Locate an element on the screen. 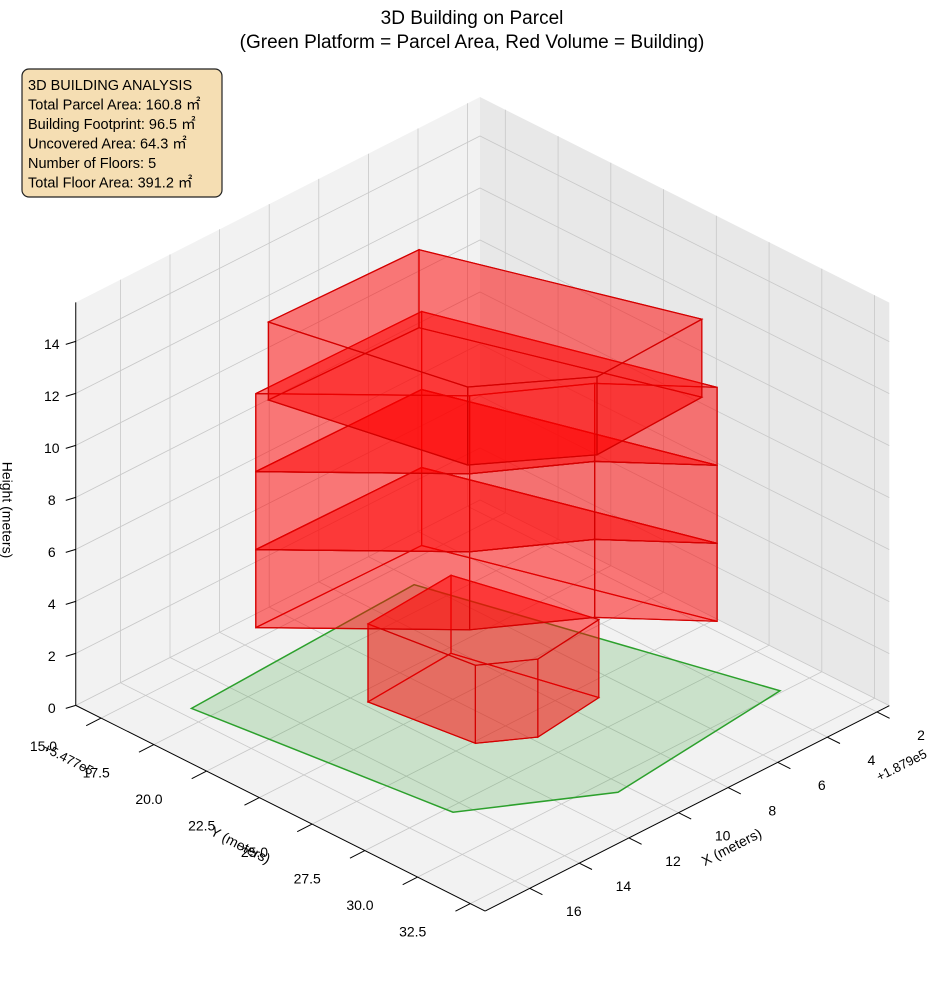 Image resolution: width=944 pixels, height=992 pixels. z-axis-label: Height (meters) is located at coordinates (7, 510).